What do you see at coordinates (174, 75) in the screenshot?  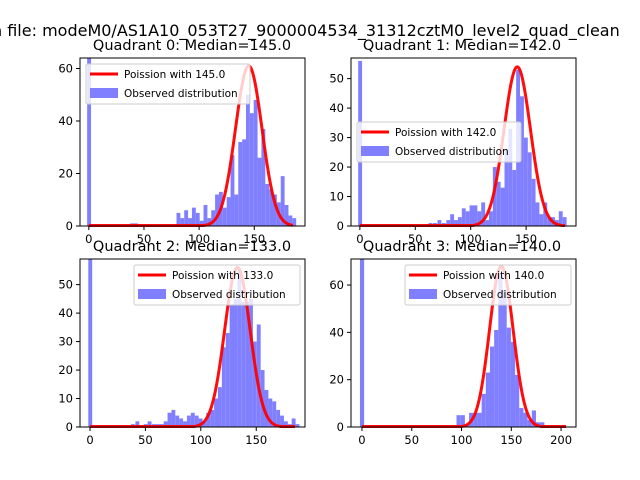 I see `legend-poisson-label: Poission with 145.0` at bounding box center [174, 75].